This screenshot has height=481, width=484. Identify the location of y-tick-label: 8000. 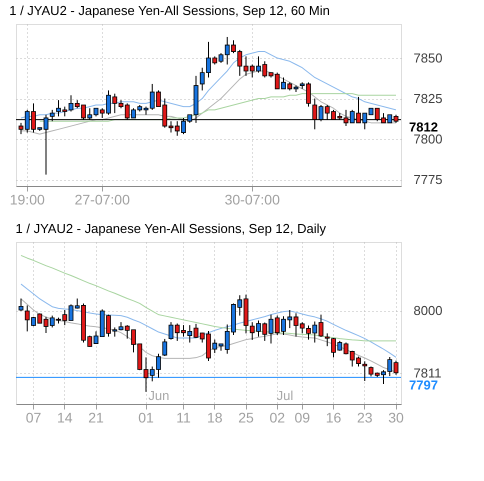
(428, 310).